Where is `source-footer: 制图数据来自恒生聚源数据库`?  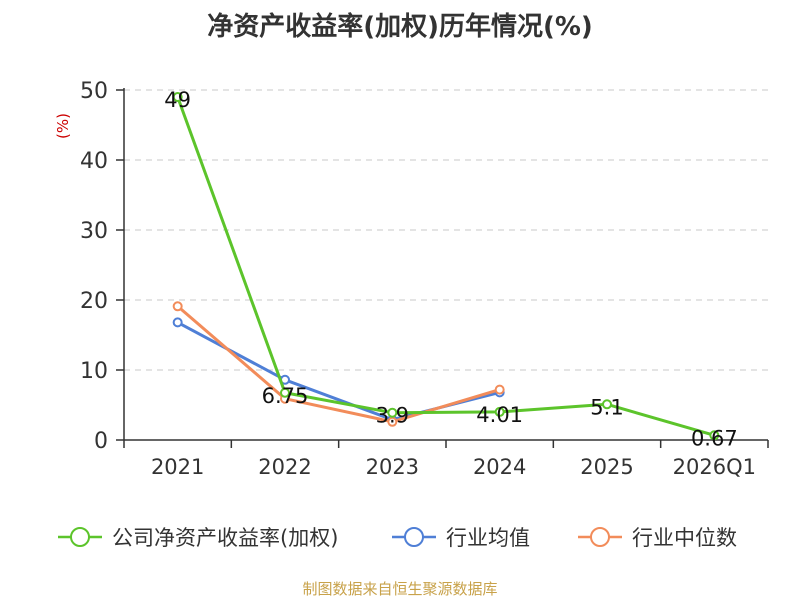 source-footer: 制图数据来自恒生聚源数据库 is located at coordinates (400, 589).